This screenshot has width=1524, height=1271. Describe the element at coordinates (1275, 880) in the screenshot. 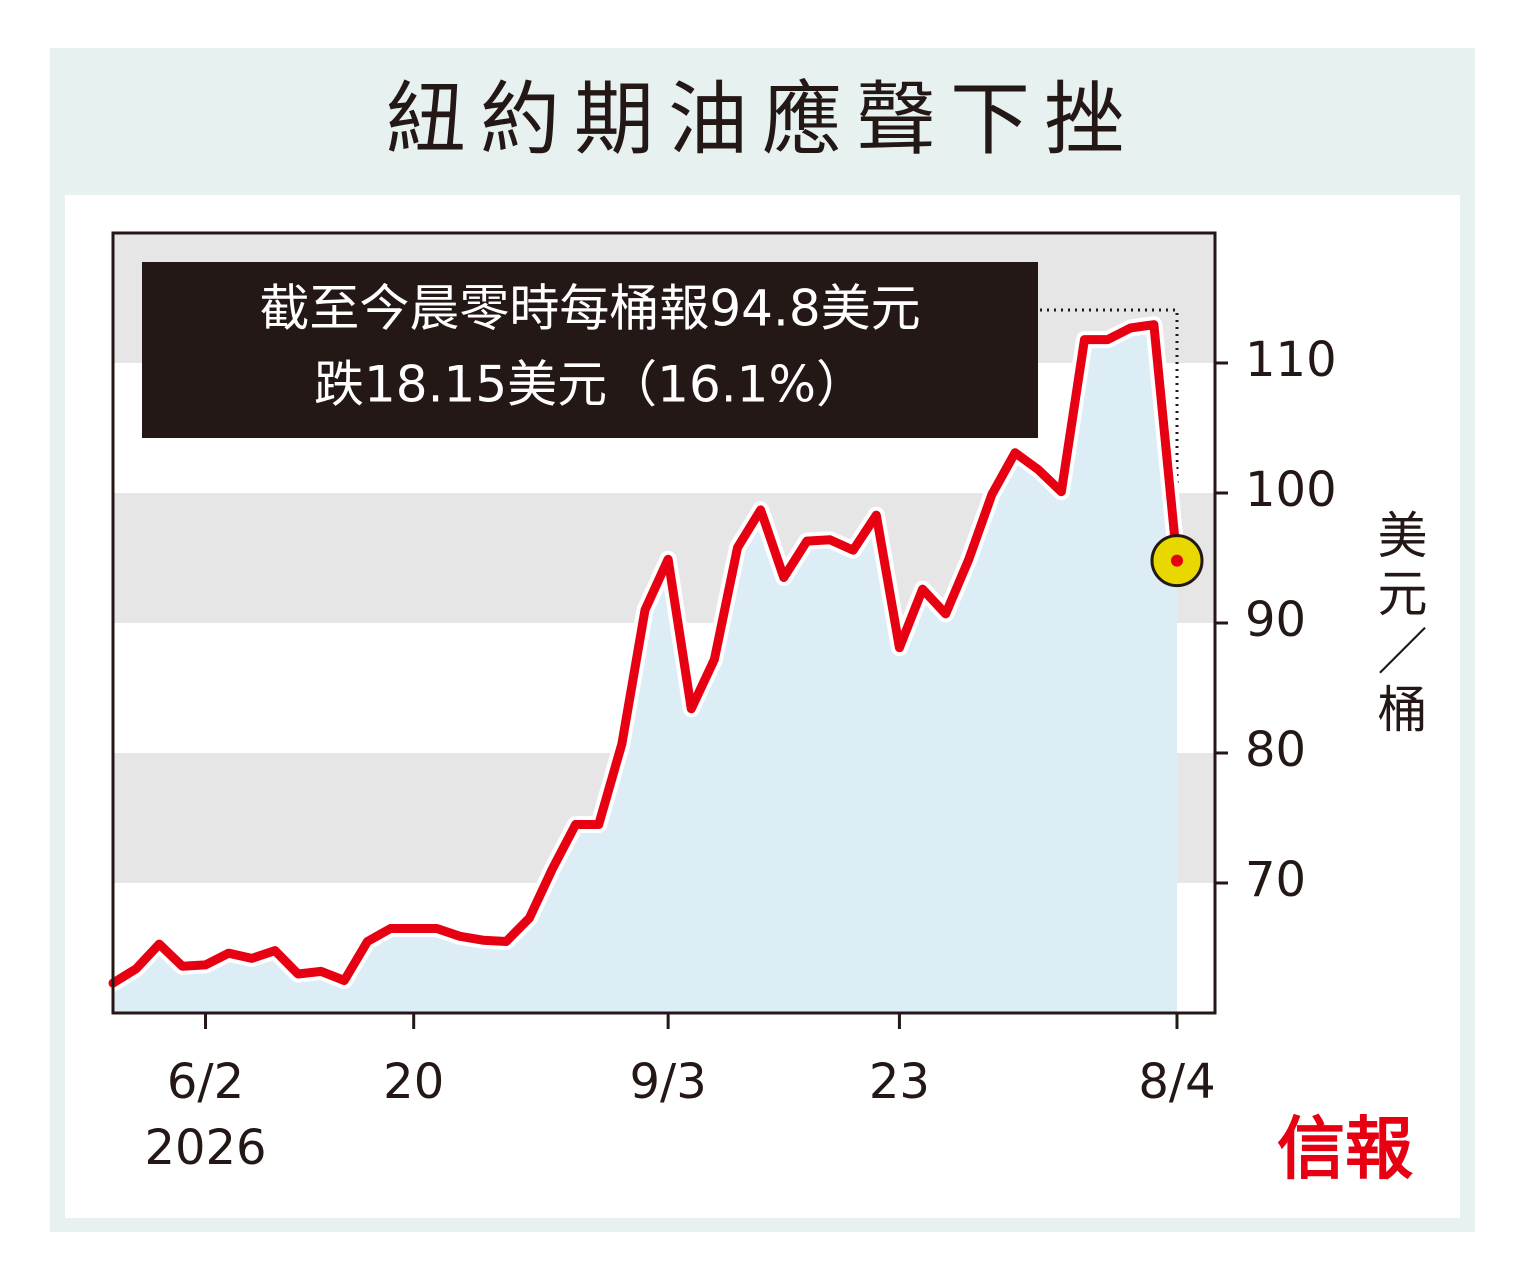

I see `y-tick-label: 70` at that location.